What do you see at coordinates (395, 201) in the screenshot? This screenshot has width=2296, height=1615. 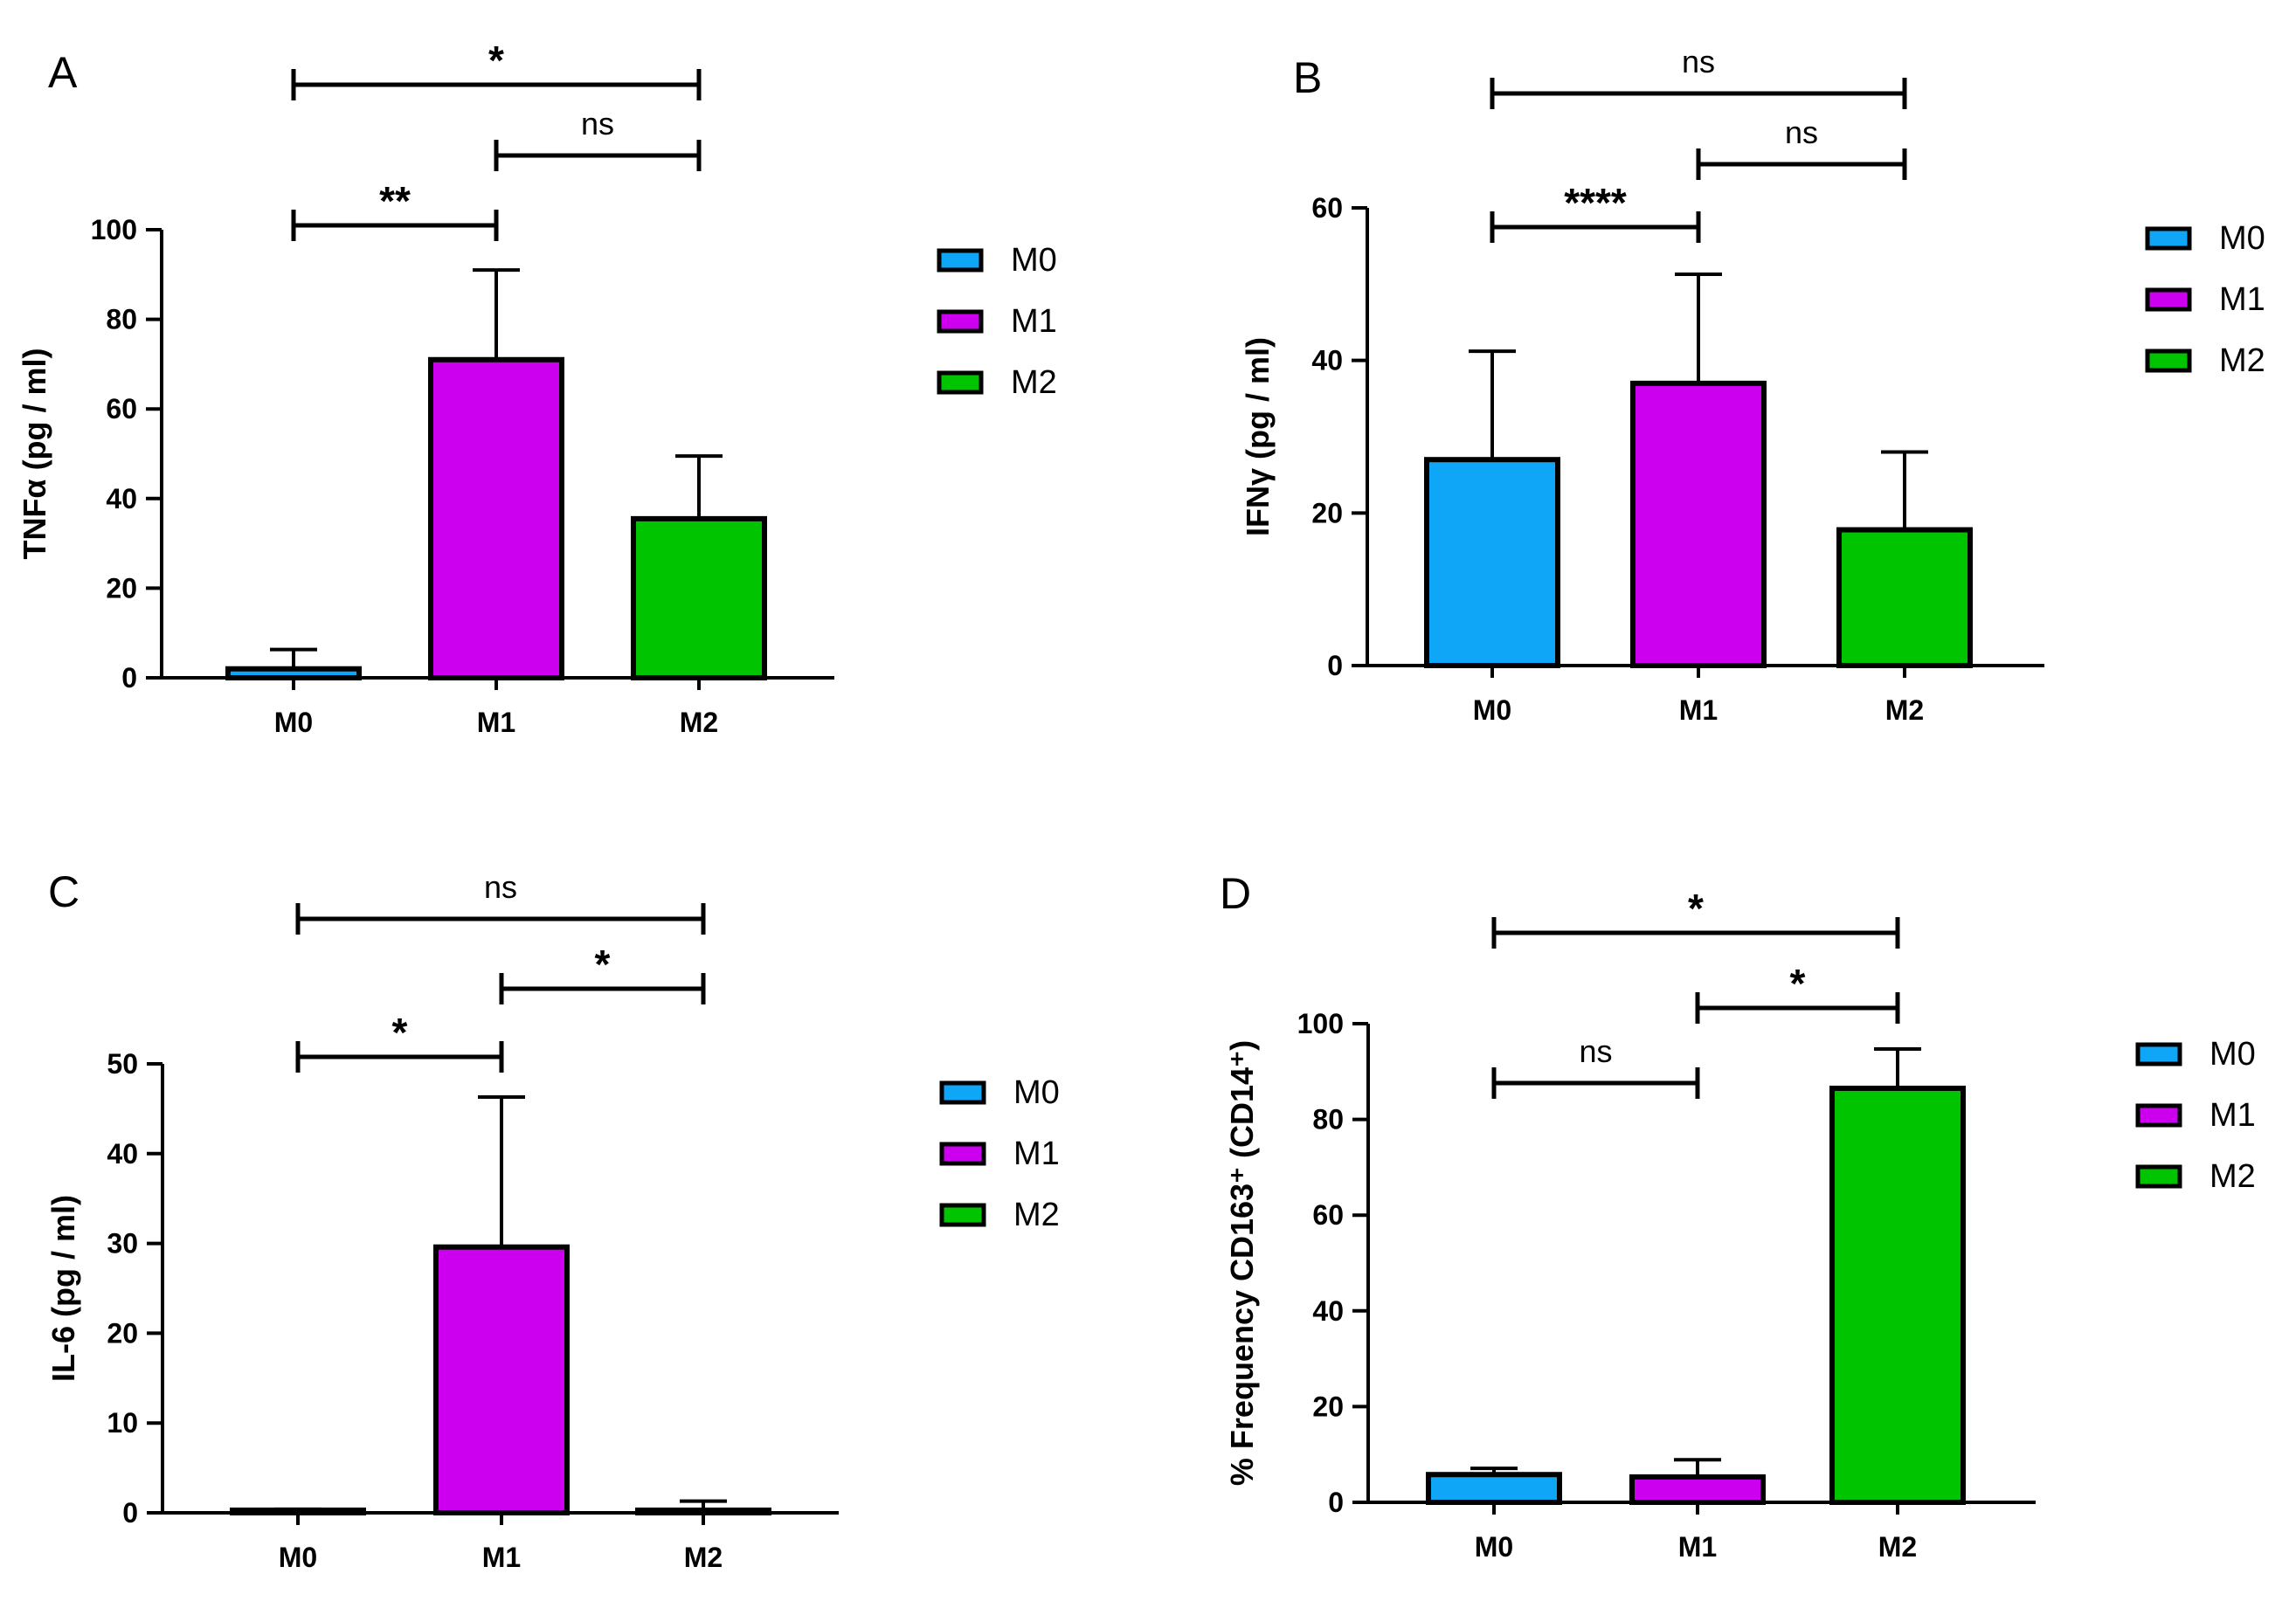 I see `significance-label: **` at bounding box center [395, 201].